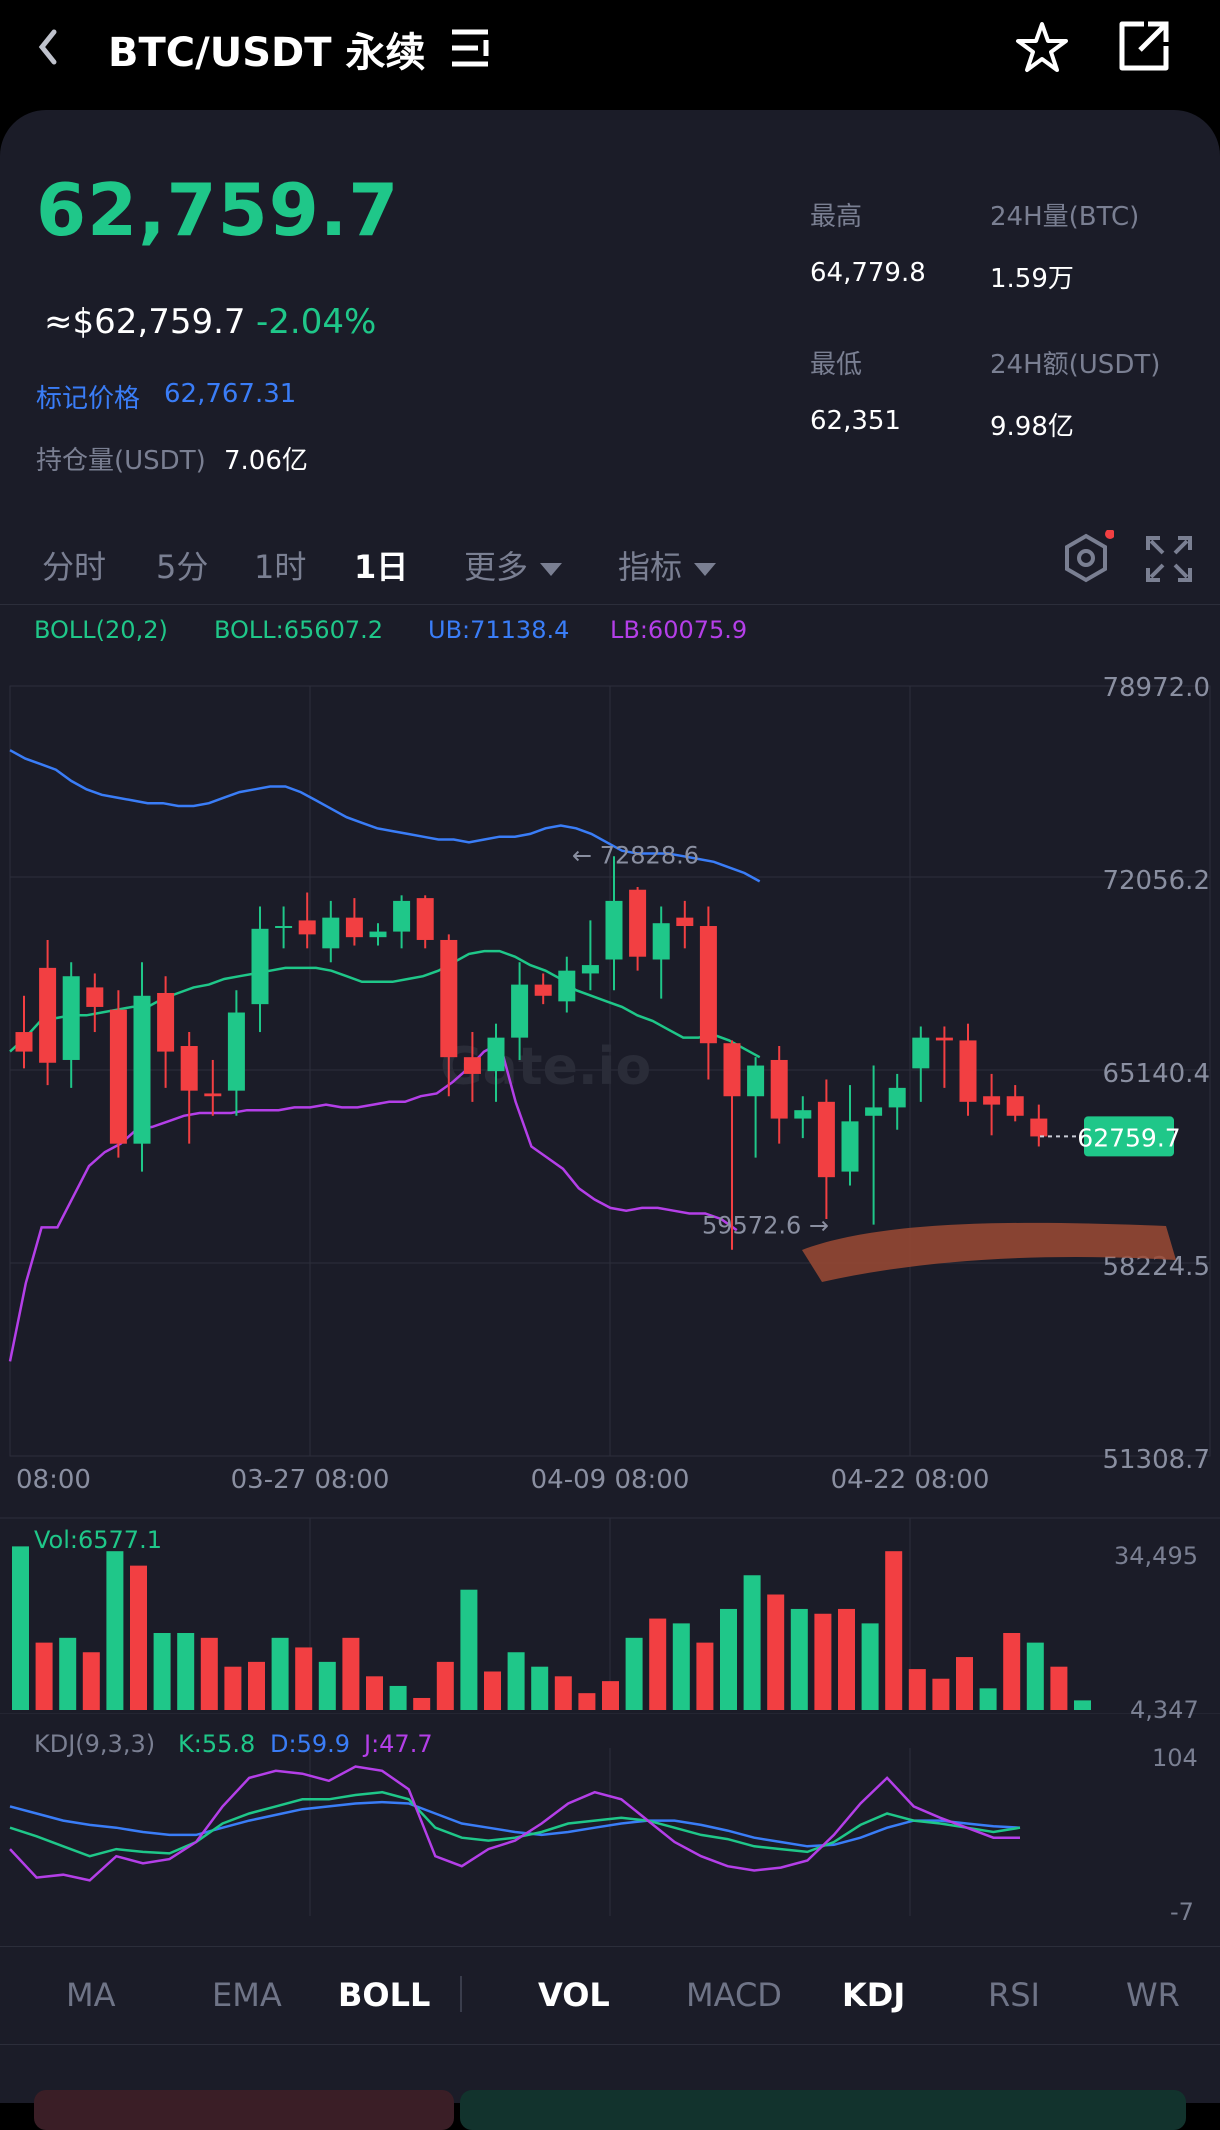  I want to click on tab-timeline: 分时, so click(74, 567).